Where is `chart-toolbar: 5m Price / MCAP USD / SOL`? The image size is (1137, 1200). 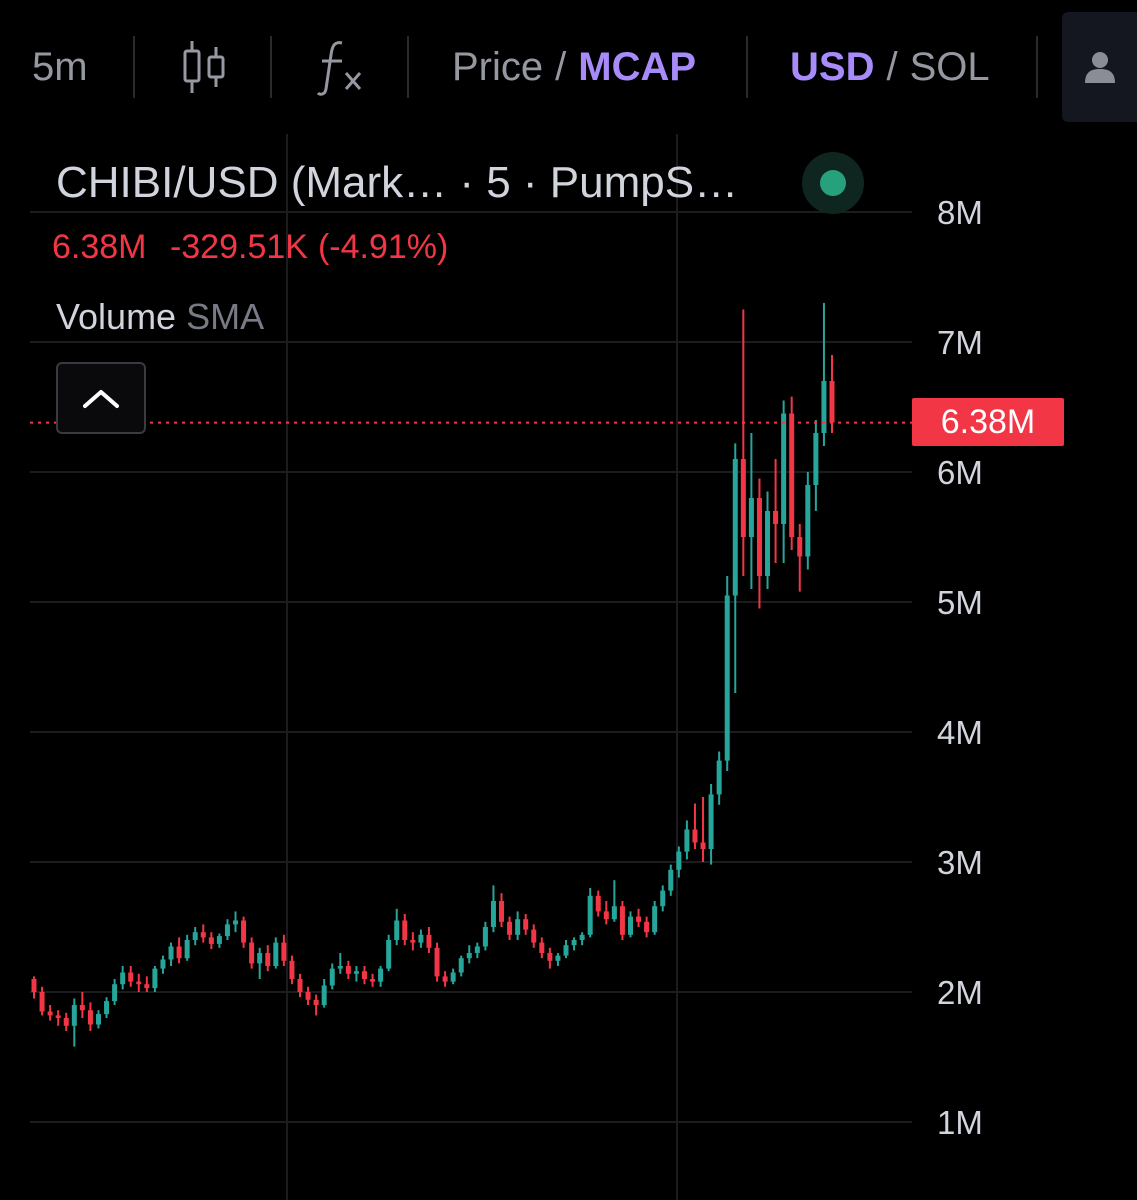
chart-toolbar: 5m Price / MCAP USD / SOL is located at coordinates (568, 67).